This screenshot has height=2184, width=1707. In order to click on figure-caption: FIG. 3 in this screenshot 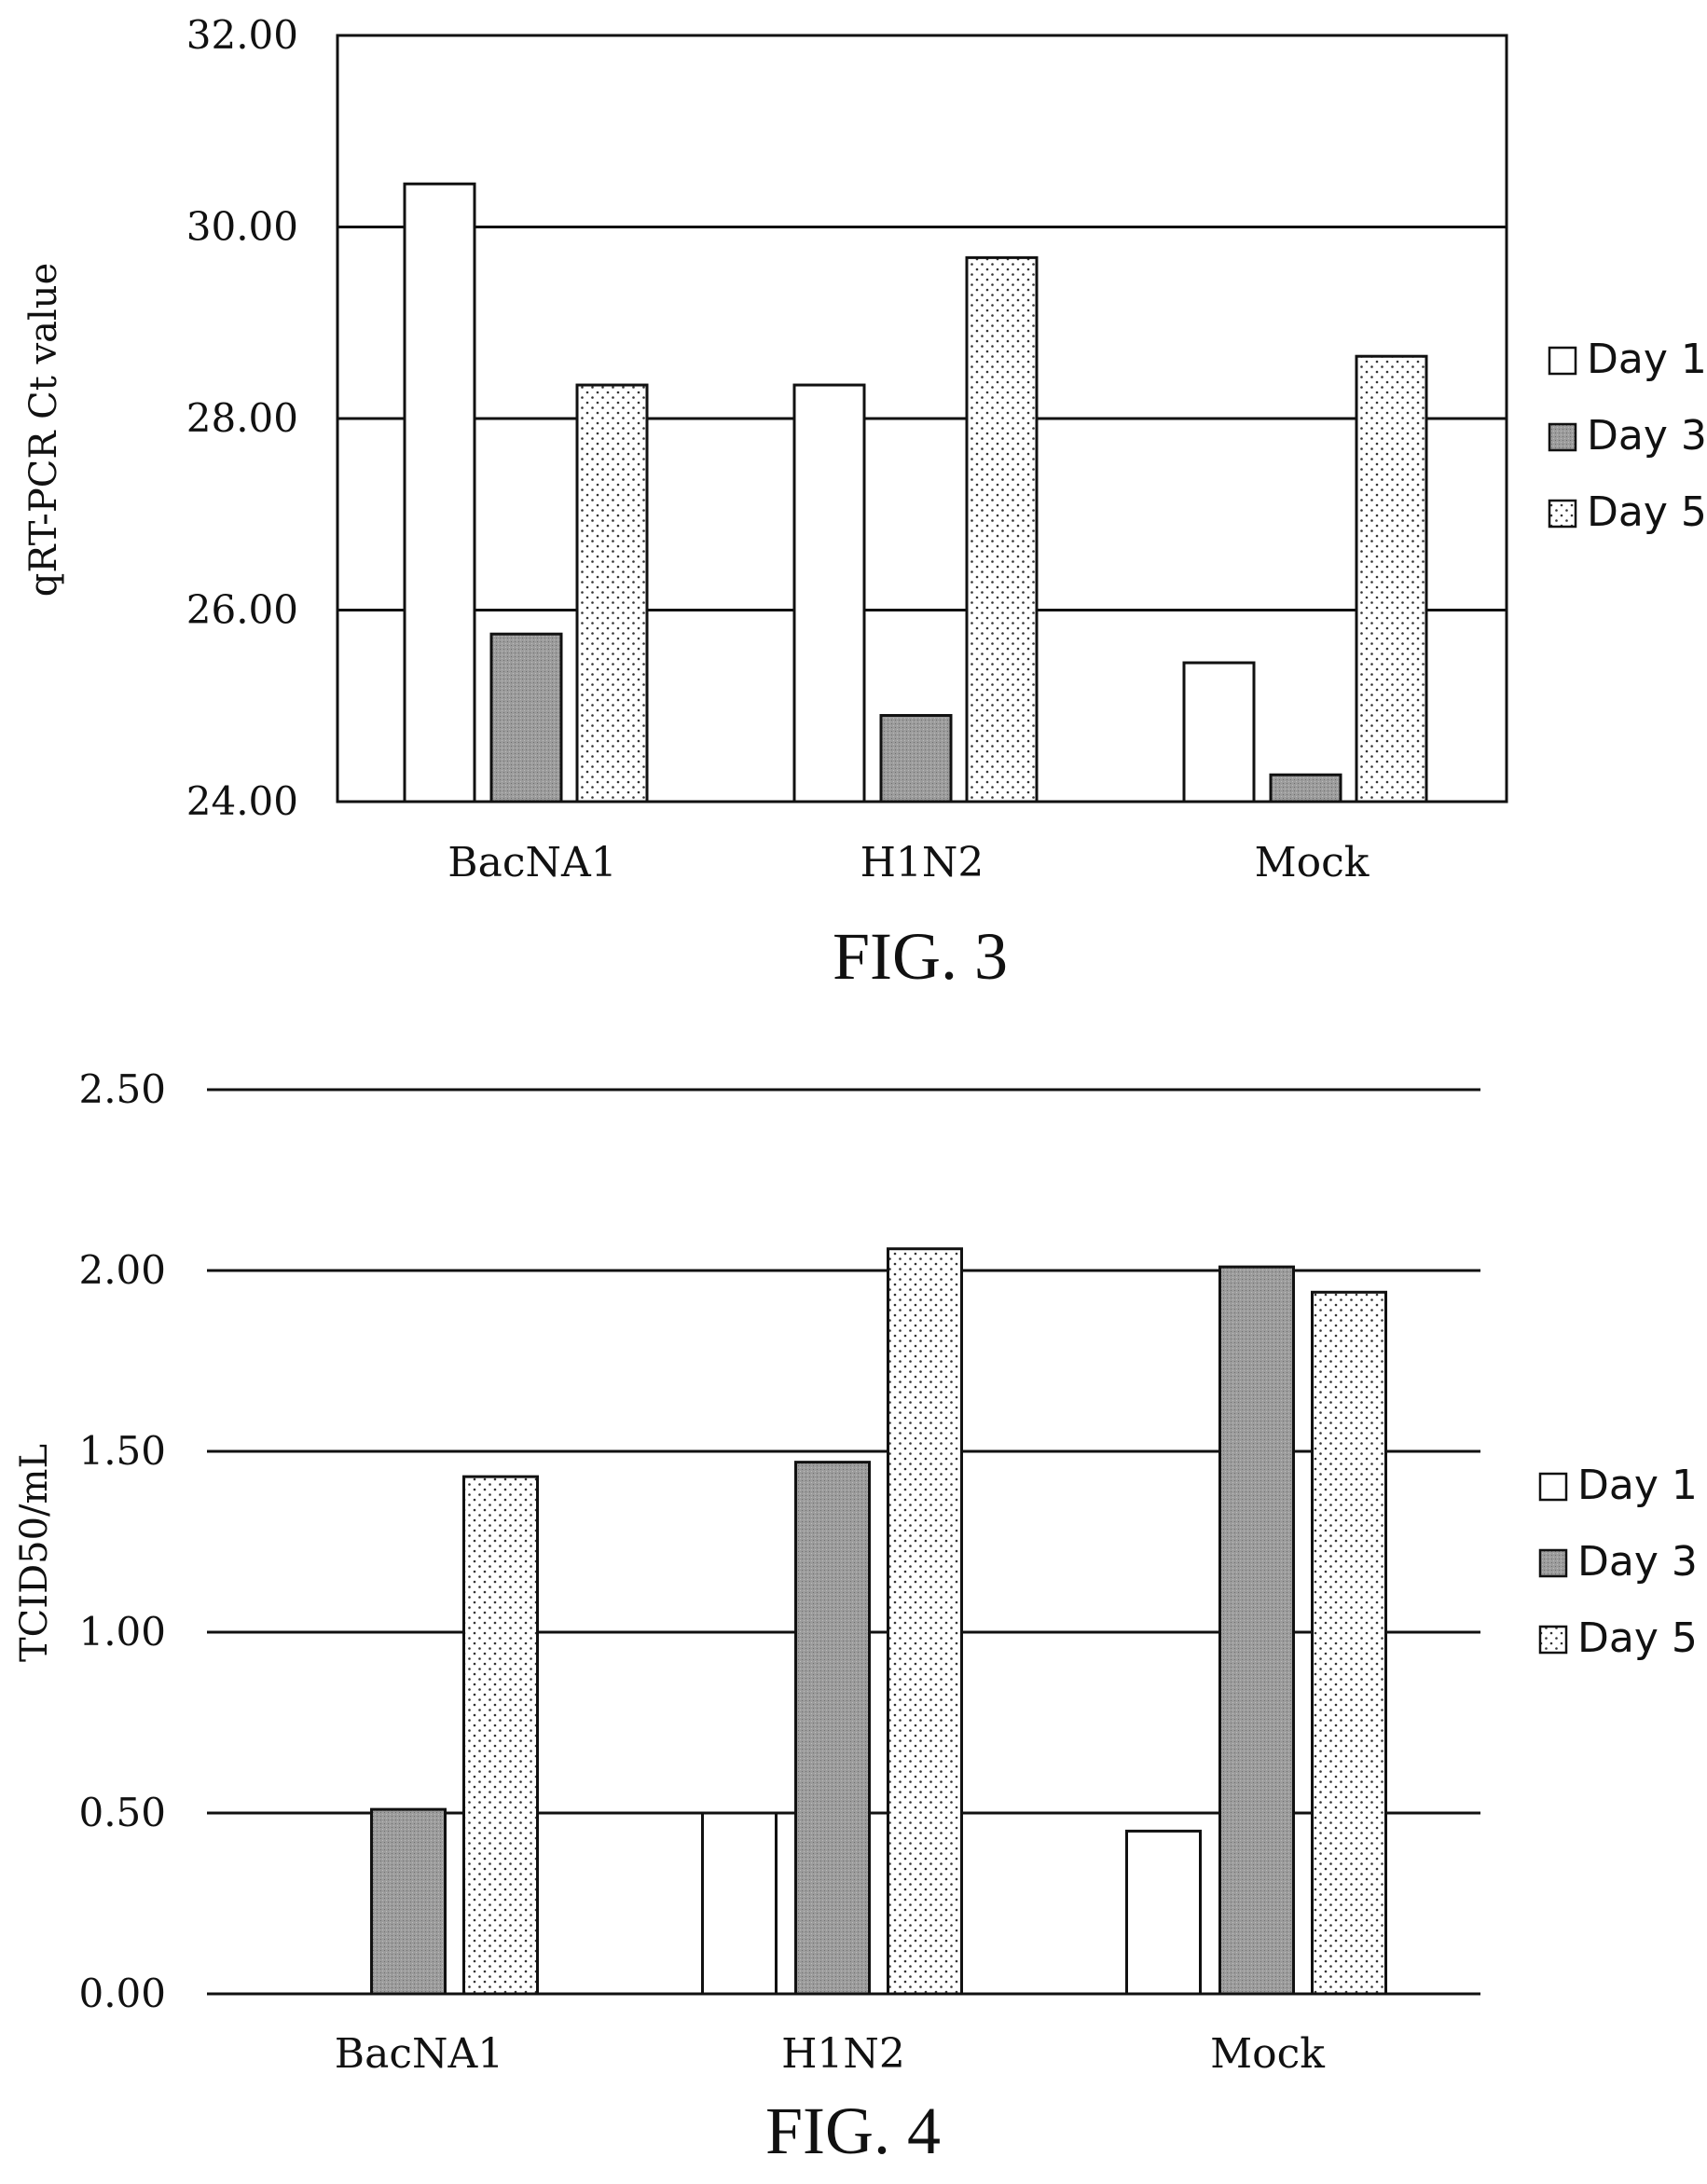, I will do `click(920, 957)`.